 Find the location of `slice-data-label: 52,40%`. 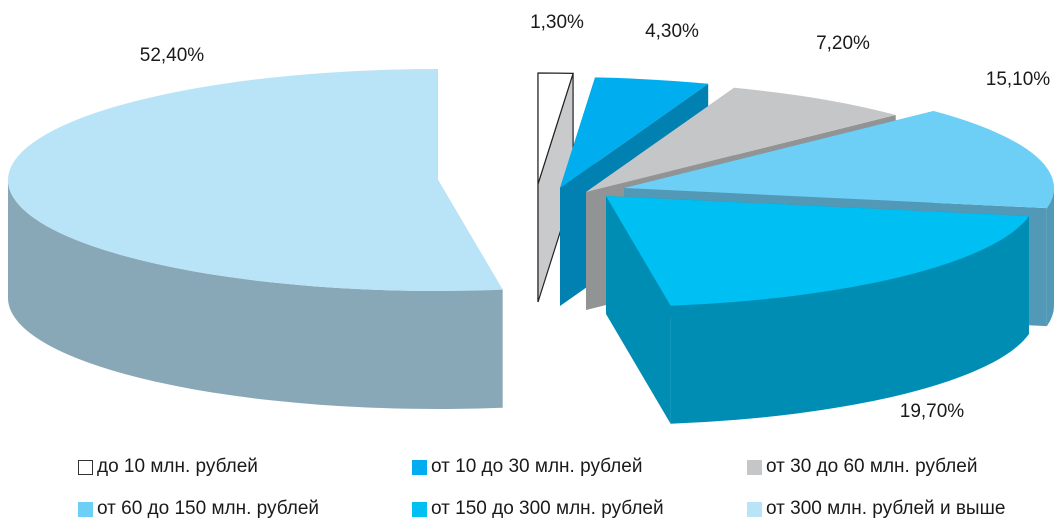

slice-data-label: 52,40% is located at coordinates (172, 55).